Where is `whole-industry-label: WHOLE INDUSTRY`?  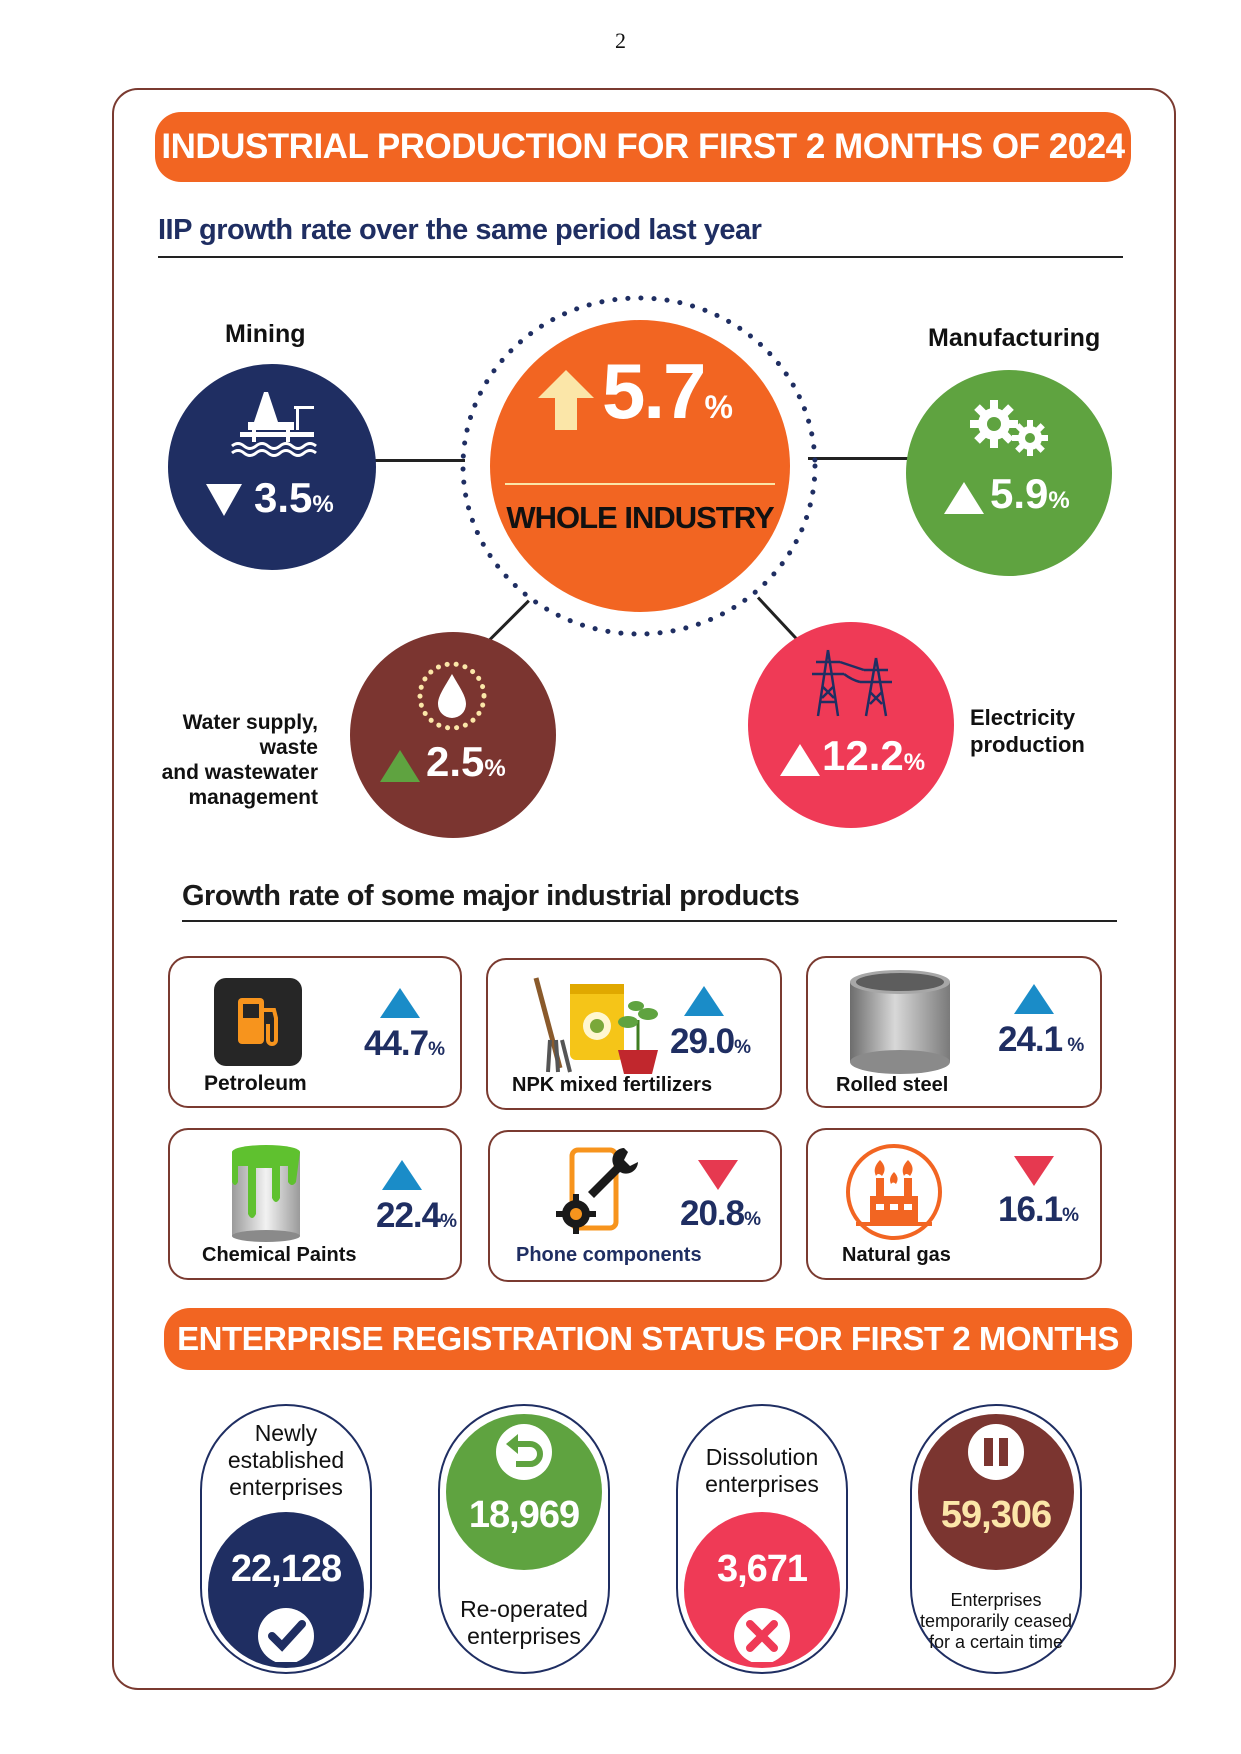 whole-industry-label: WHOLE INDUSTRY is located at coordinates (640, 517).